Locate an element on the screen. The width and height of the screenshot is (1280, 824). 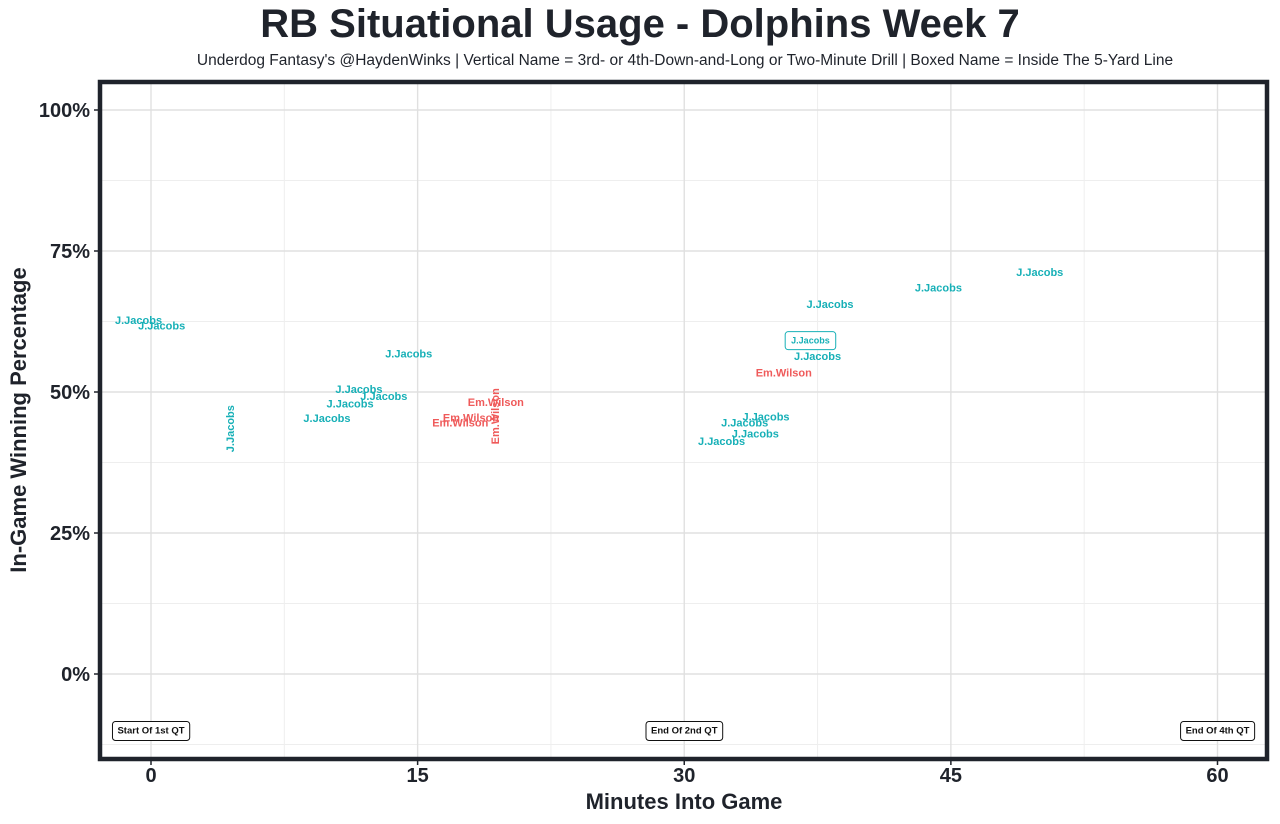
player-label-boxed: J.Jacobs is located at coordinates (810, 341).